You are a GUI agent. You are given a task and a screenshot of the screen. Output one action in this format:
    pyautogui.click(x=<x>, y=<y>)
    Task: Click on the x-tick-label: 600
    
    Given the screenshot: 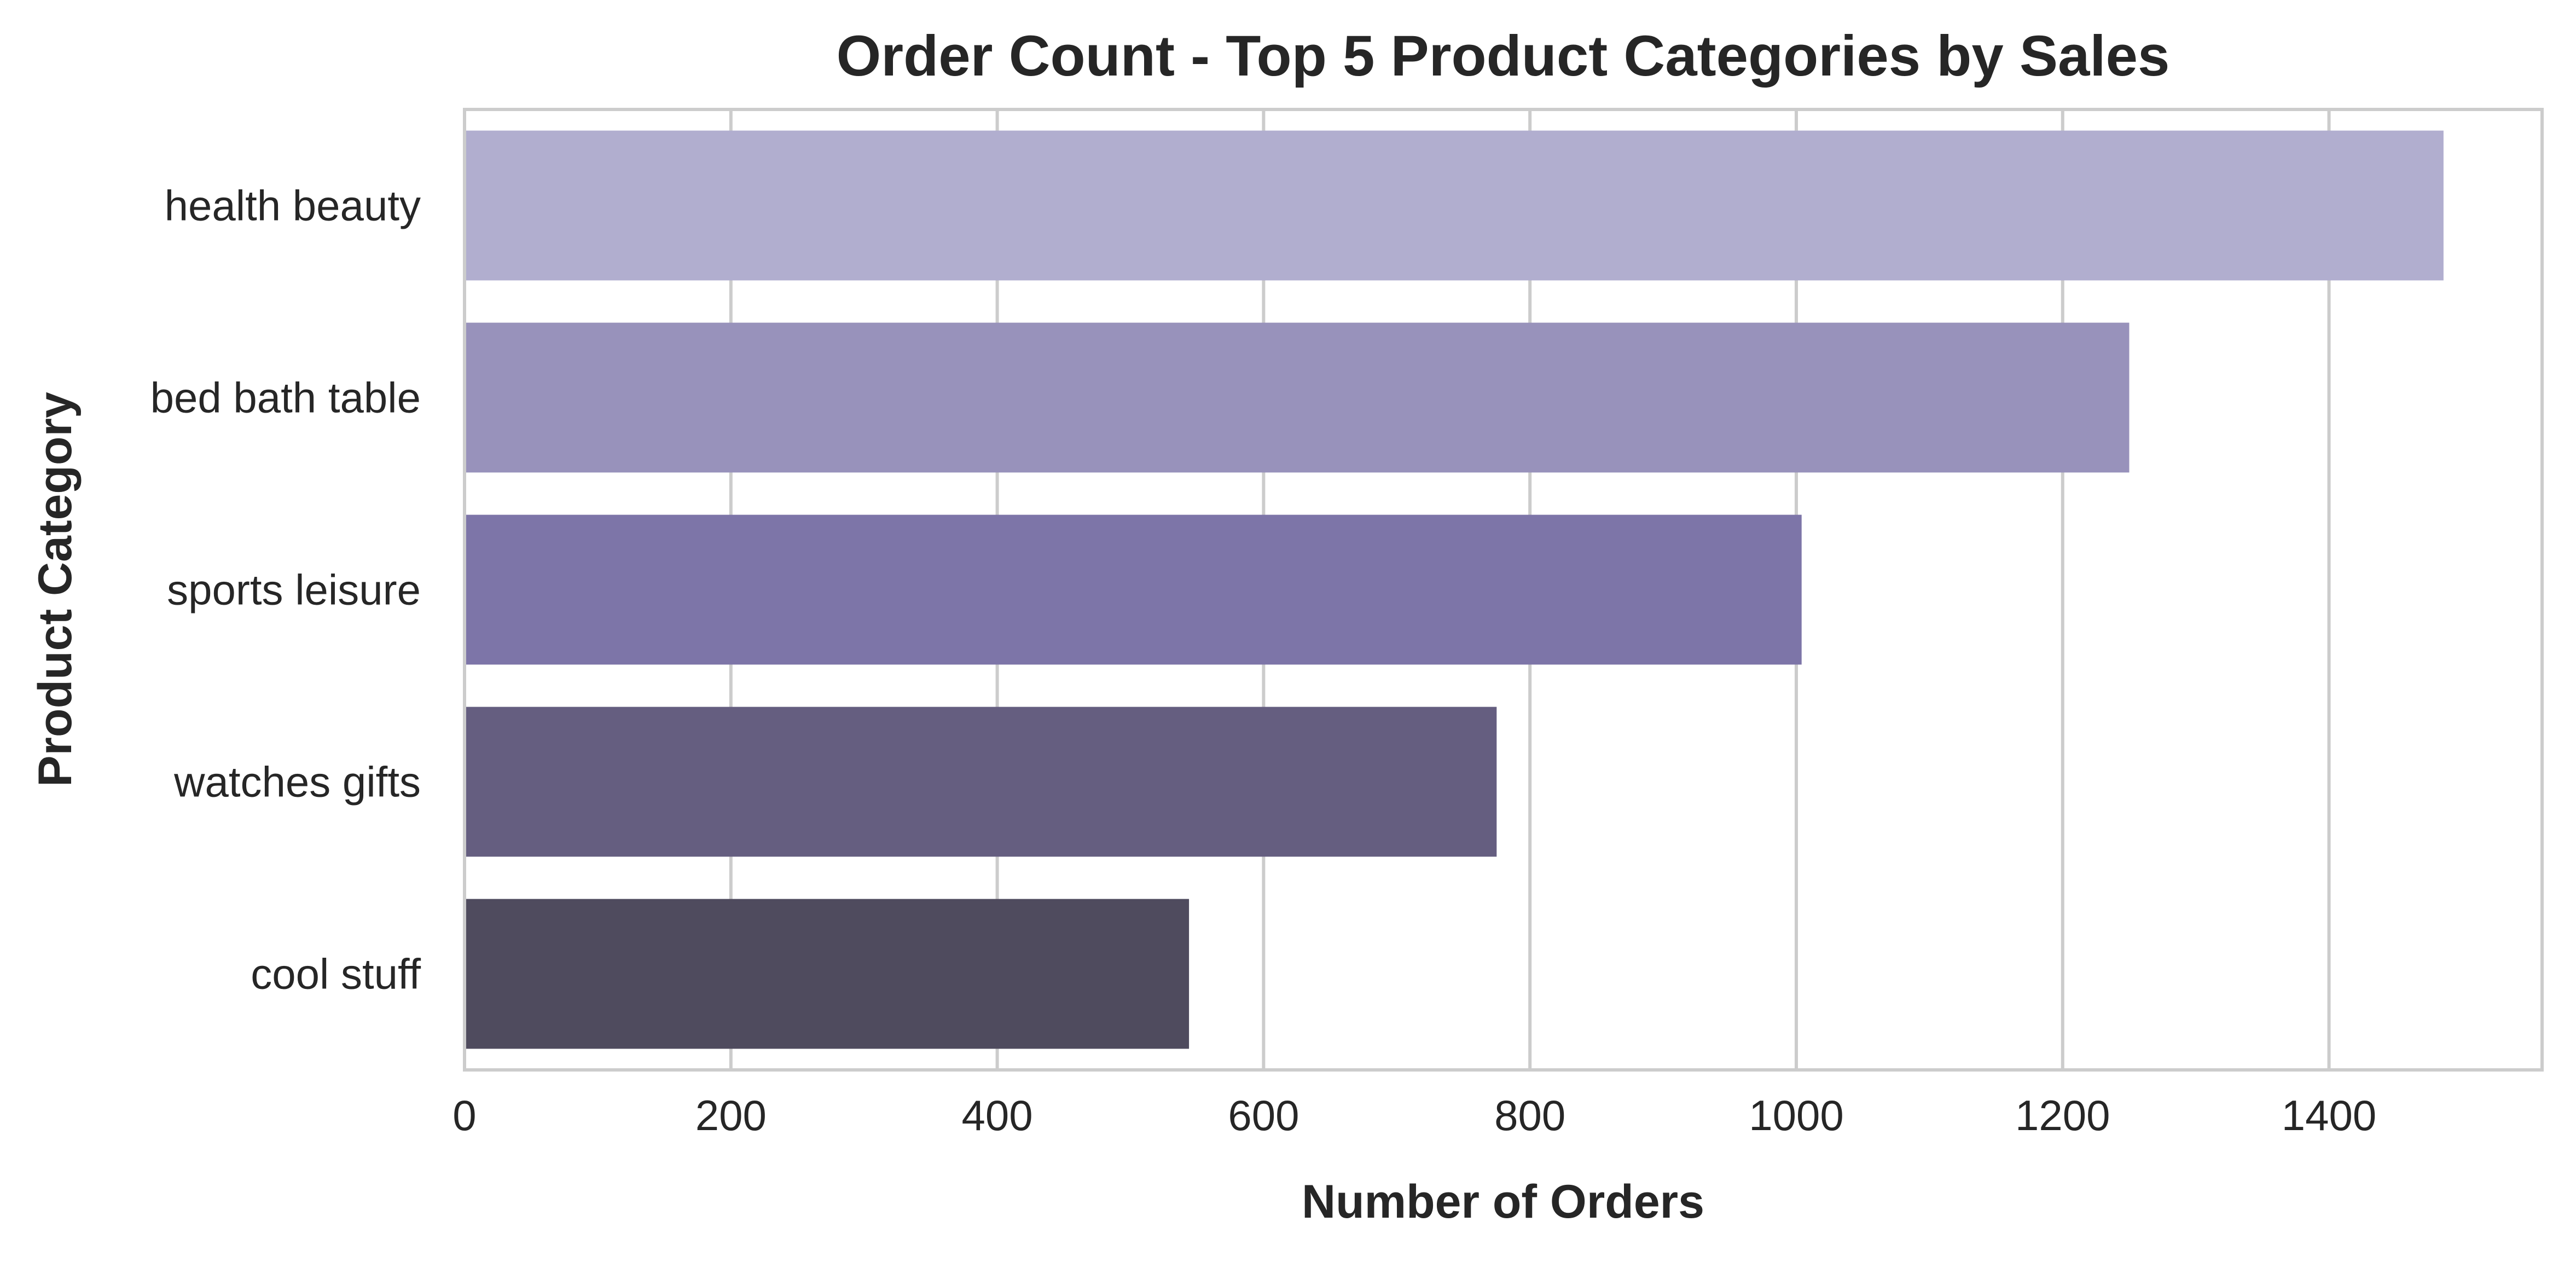 What is the action you would take?
    pyautogui.click(x=1263, y=1115)
    